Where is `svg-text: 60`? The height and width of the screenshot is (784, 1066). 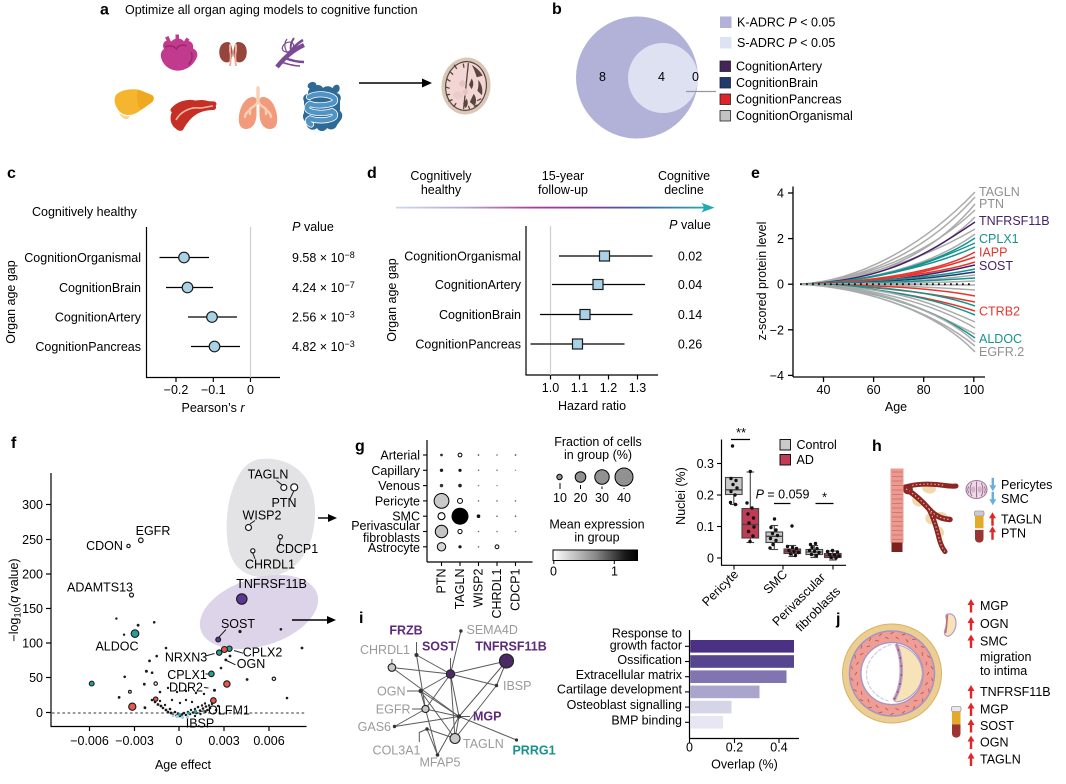 svg-text: 60 is located at coordinates (874, 390).